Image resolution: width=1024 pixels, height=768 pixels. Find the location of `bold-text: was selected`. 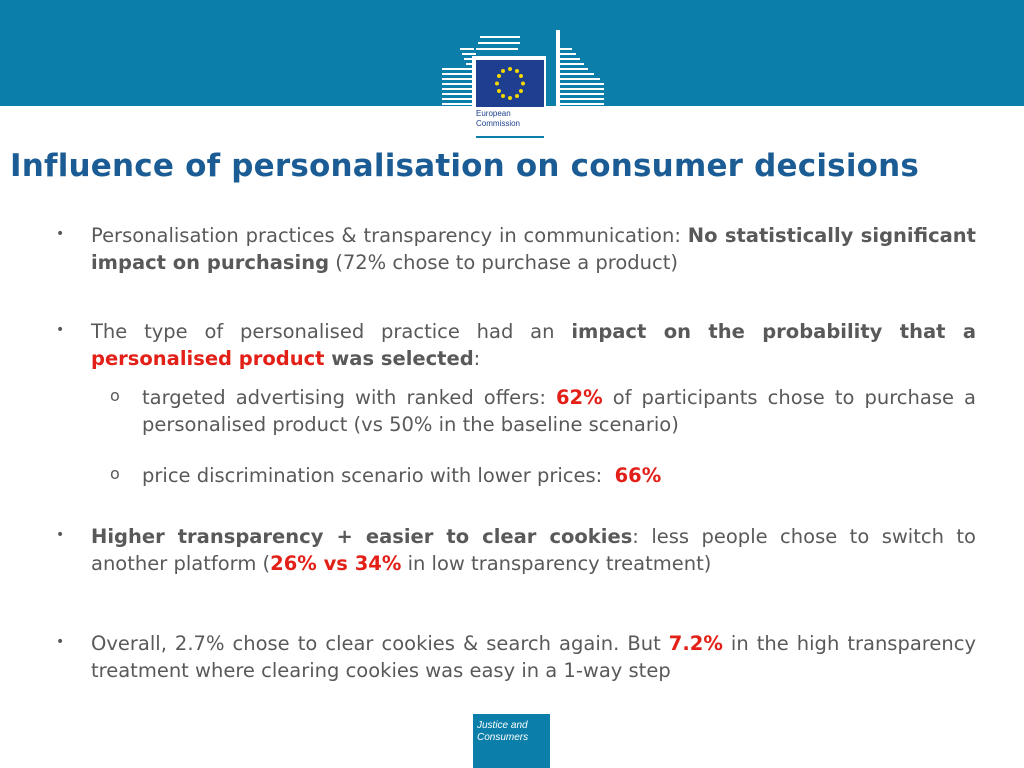

bold-text: was selected is located at coordinates (399, 358).